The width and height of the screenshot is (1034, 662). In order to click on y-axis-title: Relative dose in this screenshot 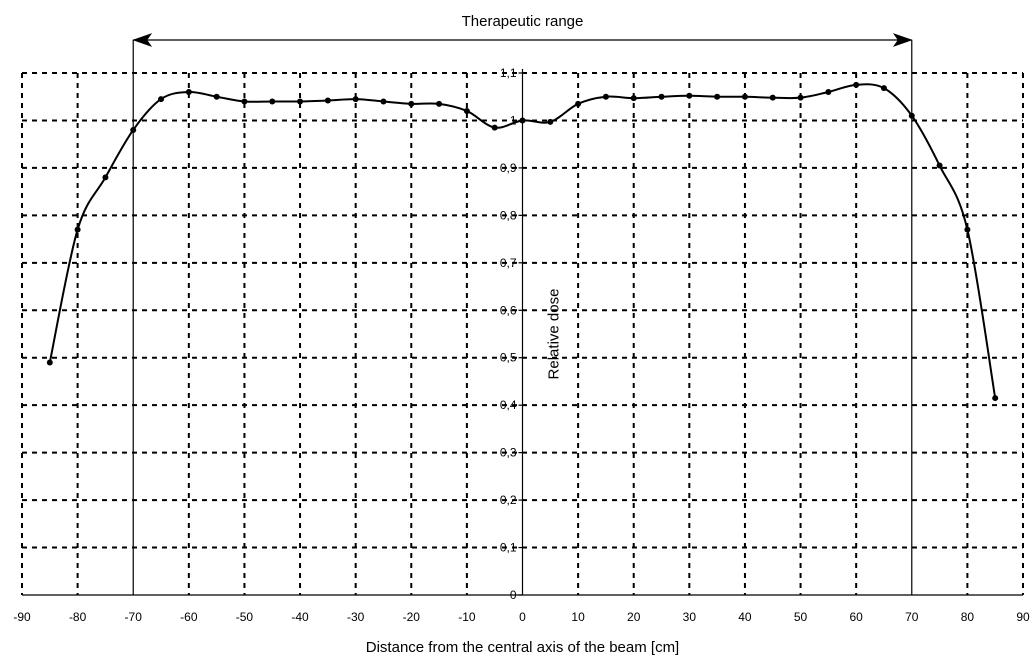, I will do `click(554, 334)`.